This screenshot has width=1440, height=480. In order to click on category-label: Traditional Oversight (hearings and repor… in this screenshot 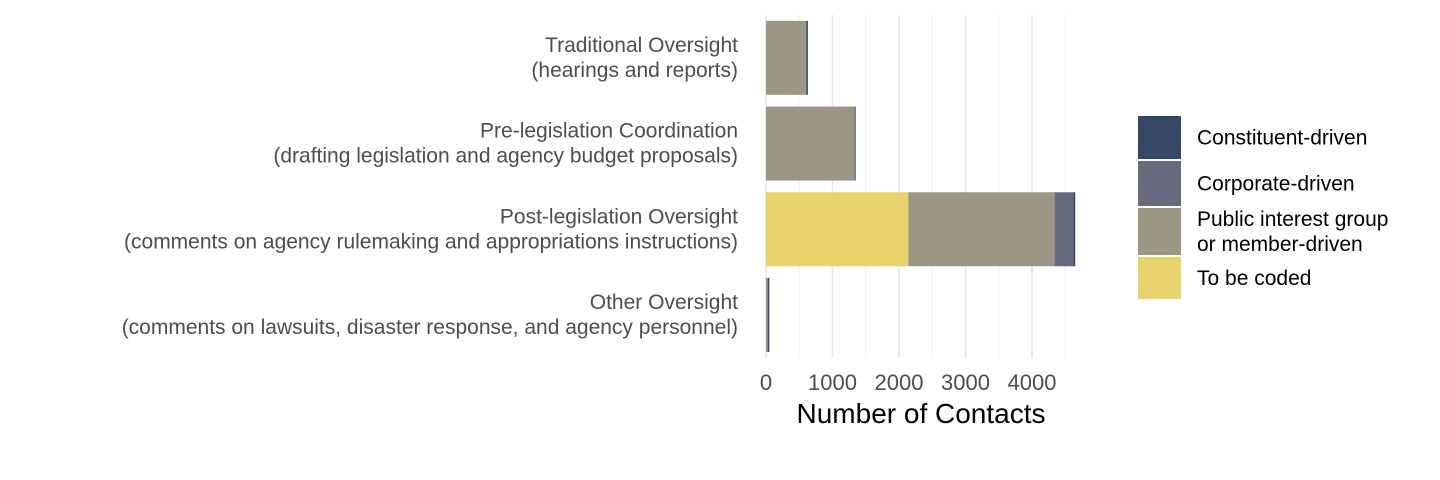, I will do `click(634, 58)`.